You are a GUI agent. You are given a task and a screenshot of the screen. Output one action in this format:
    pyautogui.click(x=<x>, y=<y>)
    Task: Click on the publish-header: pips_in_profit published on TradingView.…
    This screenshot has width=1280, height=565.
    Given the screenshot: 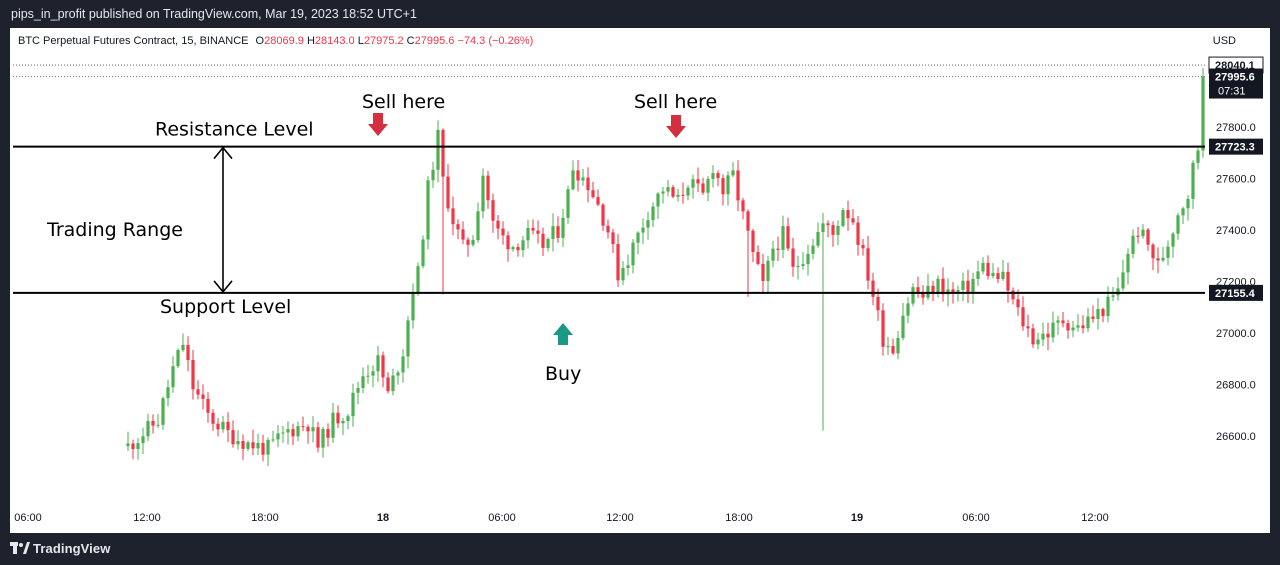 What is the action you would take?
    pyautogui.click(x=640, y=14)
    